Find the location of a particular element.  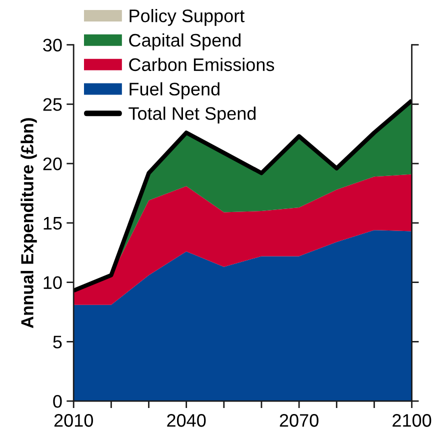

y-tick-label: 15 is located at coordinates (53, 223).